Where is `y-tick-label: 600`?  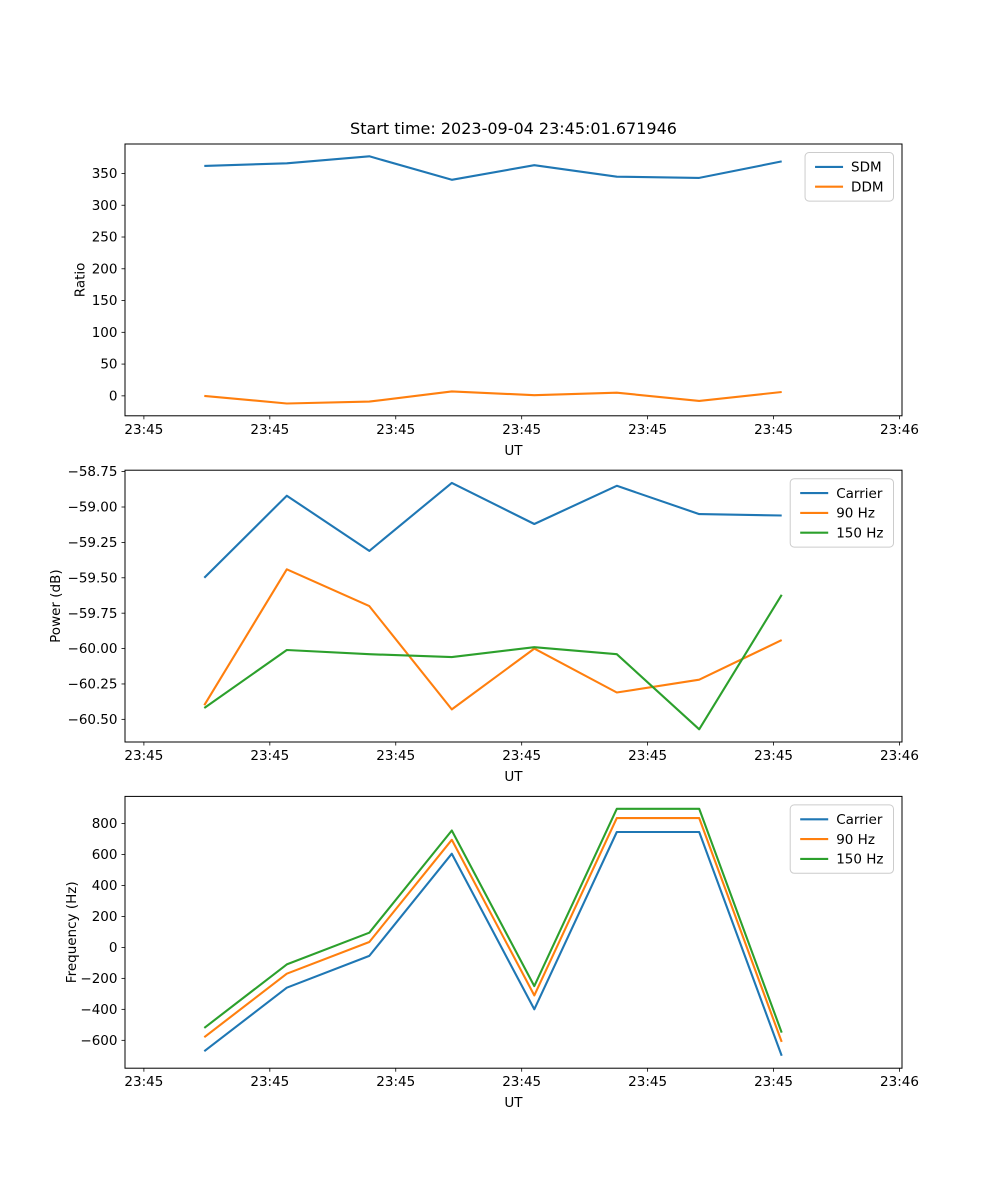
y-tick-label: 600 is located at coordinates (105, 855).